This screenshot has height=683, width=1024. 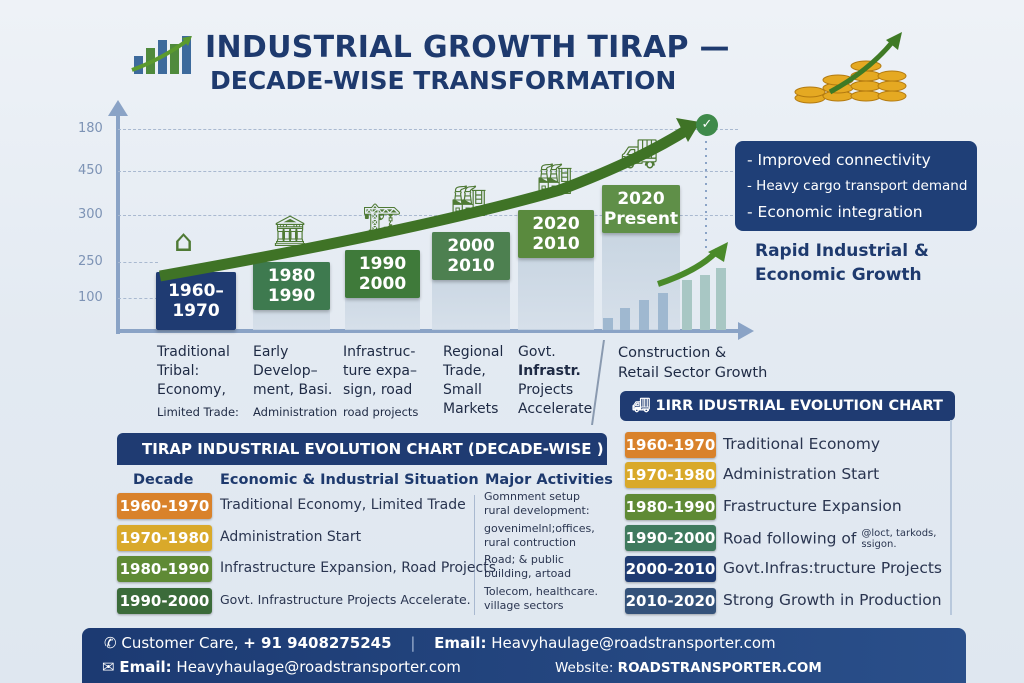 I want to click on column-text: Early Develop– ment, Basi. Administration, so click(x=295, y=382).